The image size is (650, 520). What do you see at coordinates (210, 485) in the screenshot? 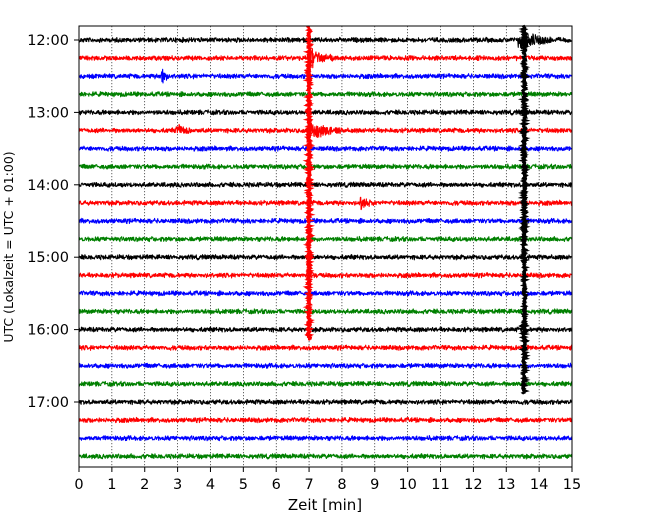
I see `x-tick-label: 4` at bounding box center [210, 485].